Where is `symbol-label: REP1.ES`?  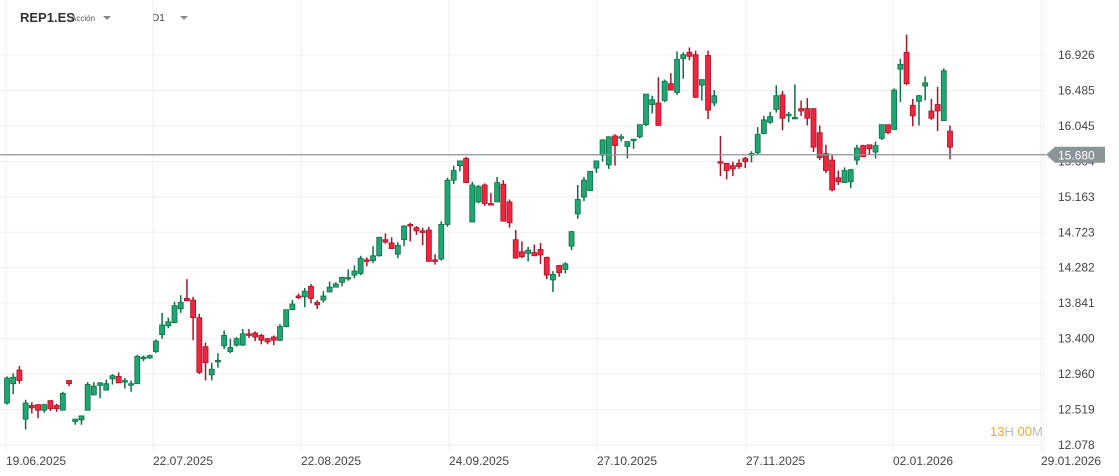 symbol-label: REP1.ES is located at coordinates (47, 17).